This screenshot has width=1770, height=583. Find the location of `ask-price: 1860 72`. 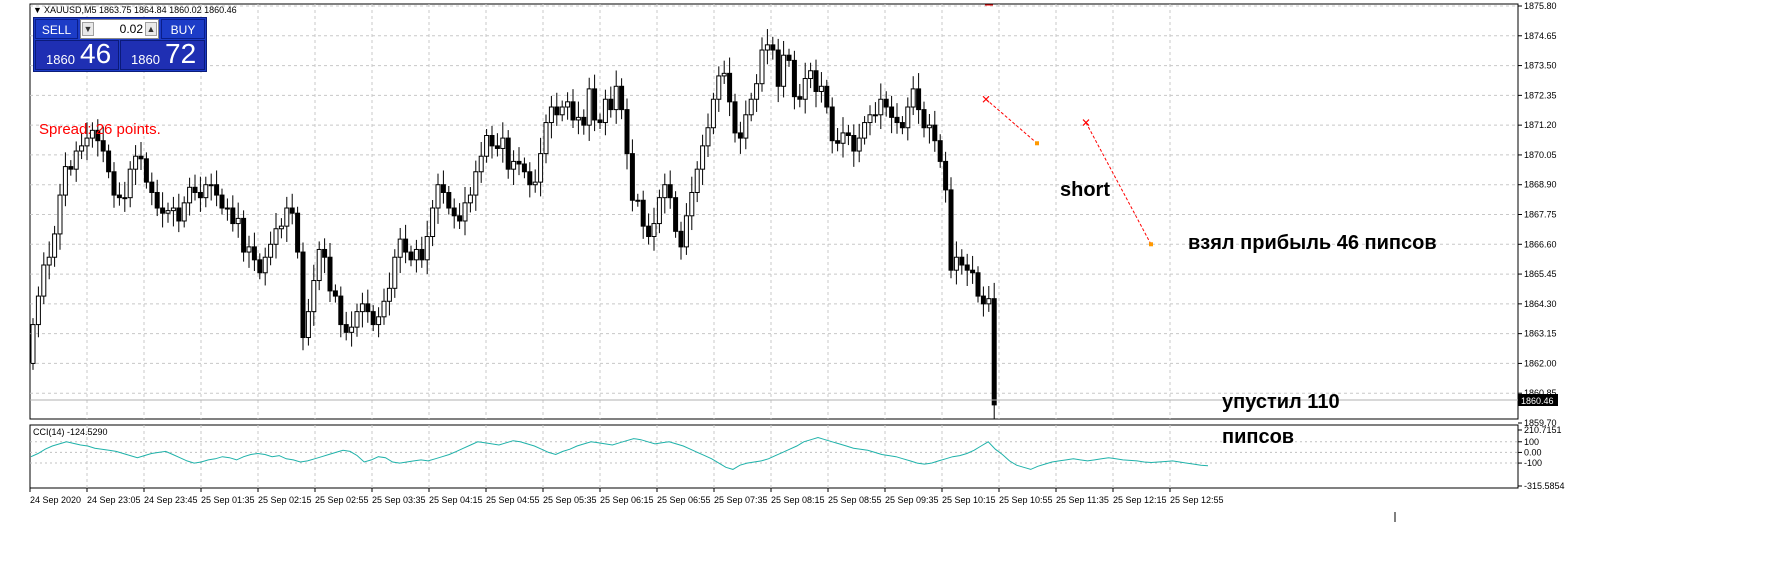

ask-price: 1860 72 is located at coordinates (162, 54).